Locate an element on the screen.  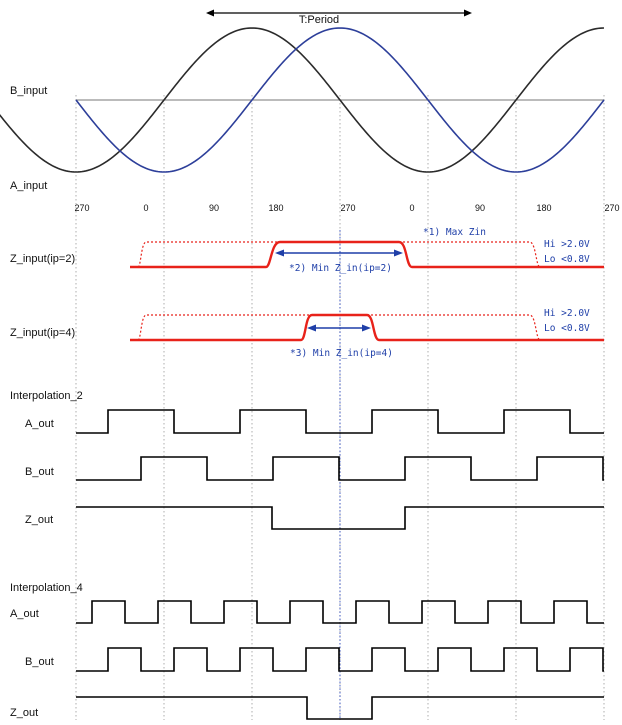
interpolation-2-title: Interpolation_2 is located at coordinates (46, 396).